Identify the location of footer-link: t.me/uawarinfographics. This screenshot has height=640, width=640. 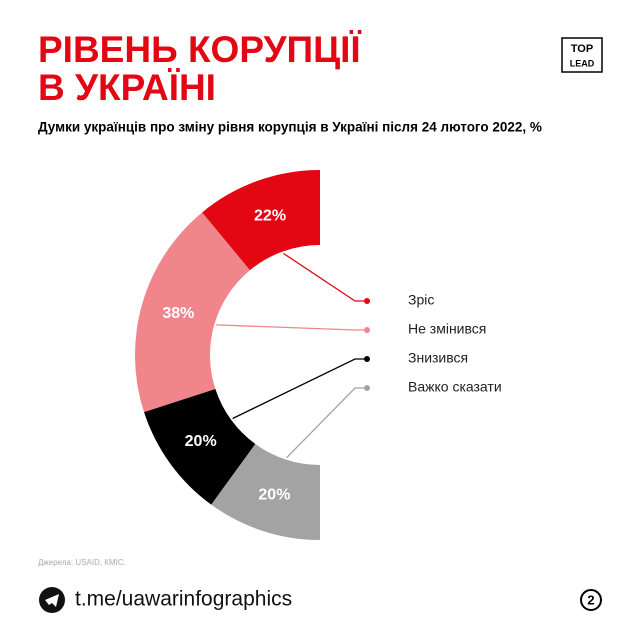
(183, 599).